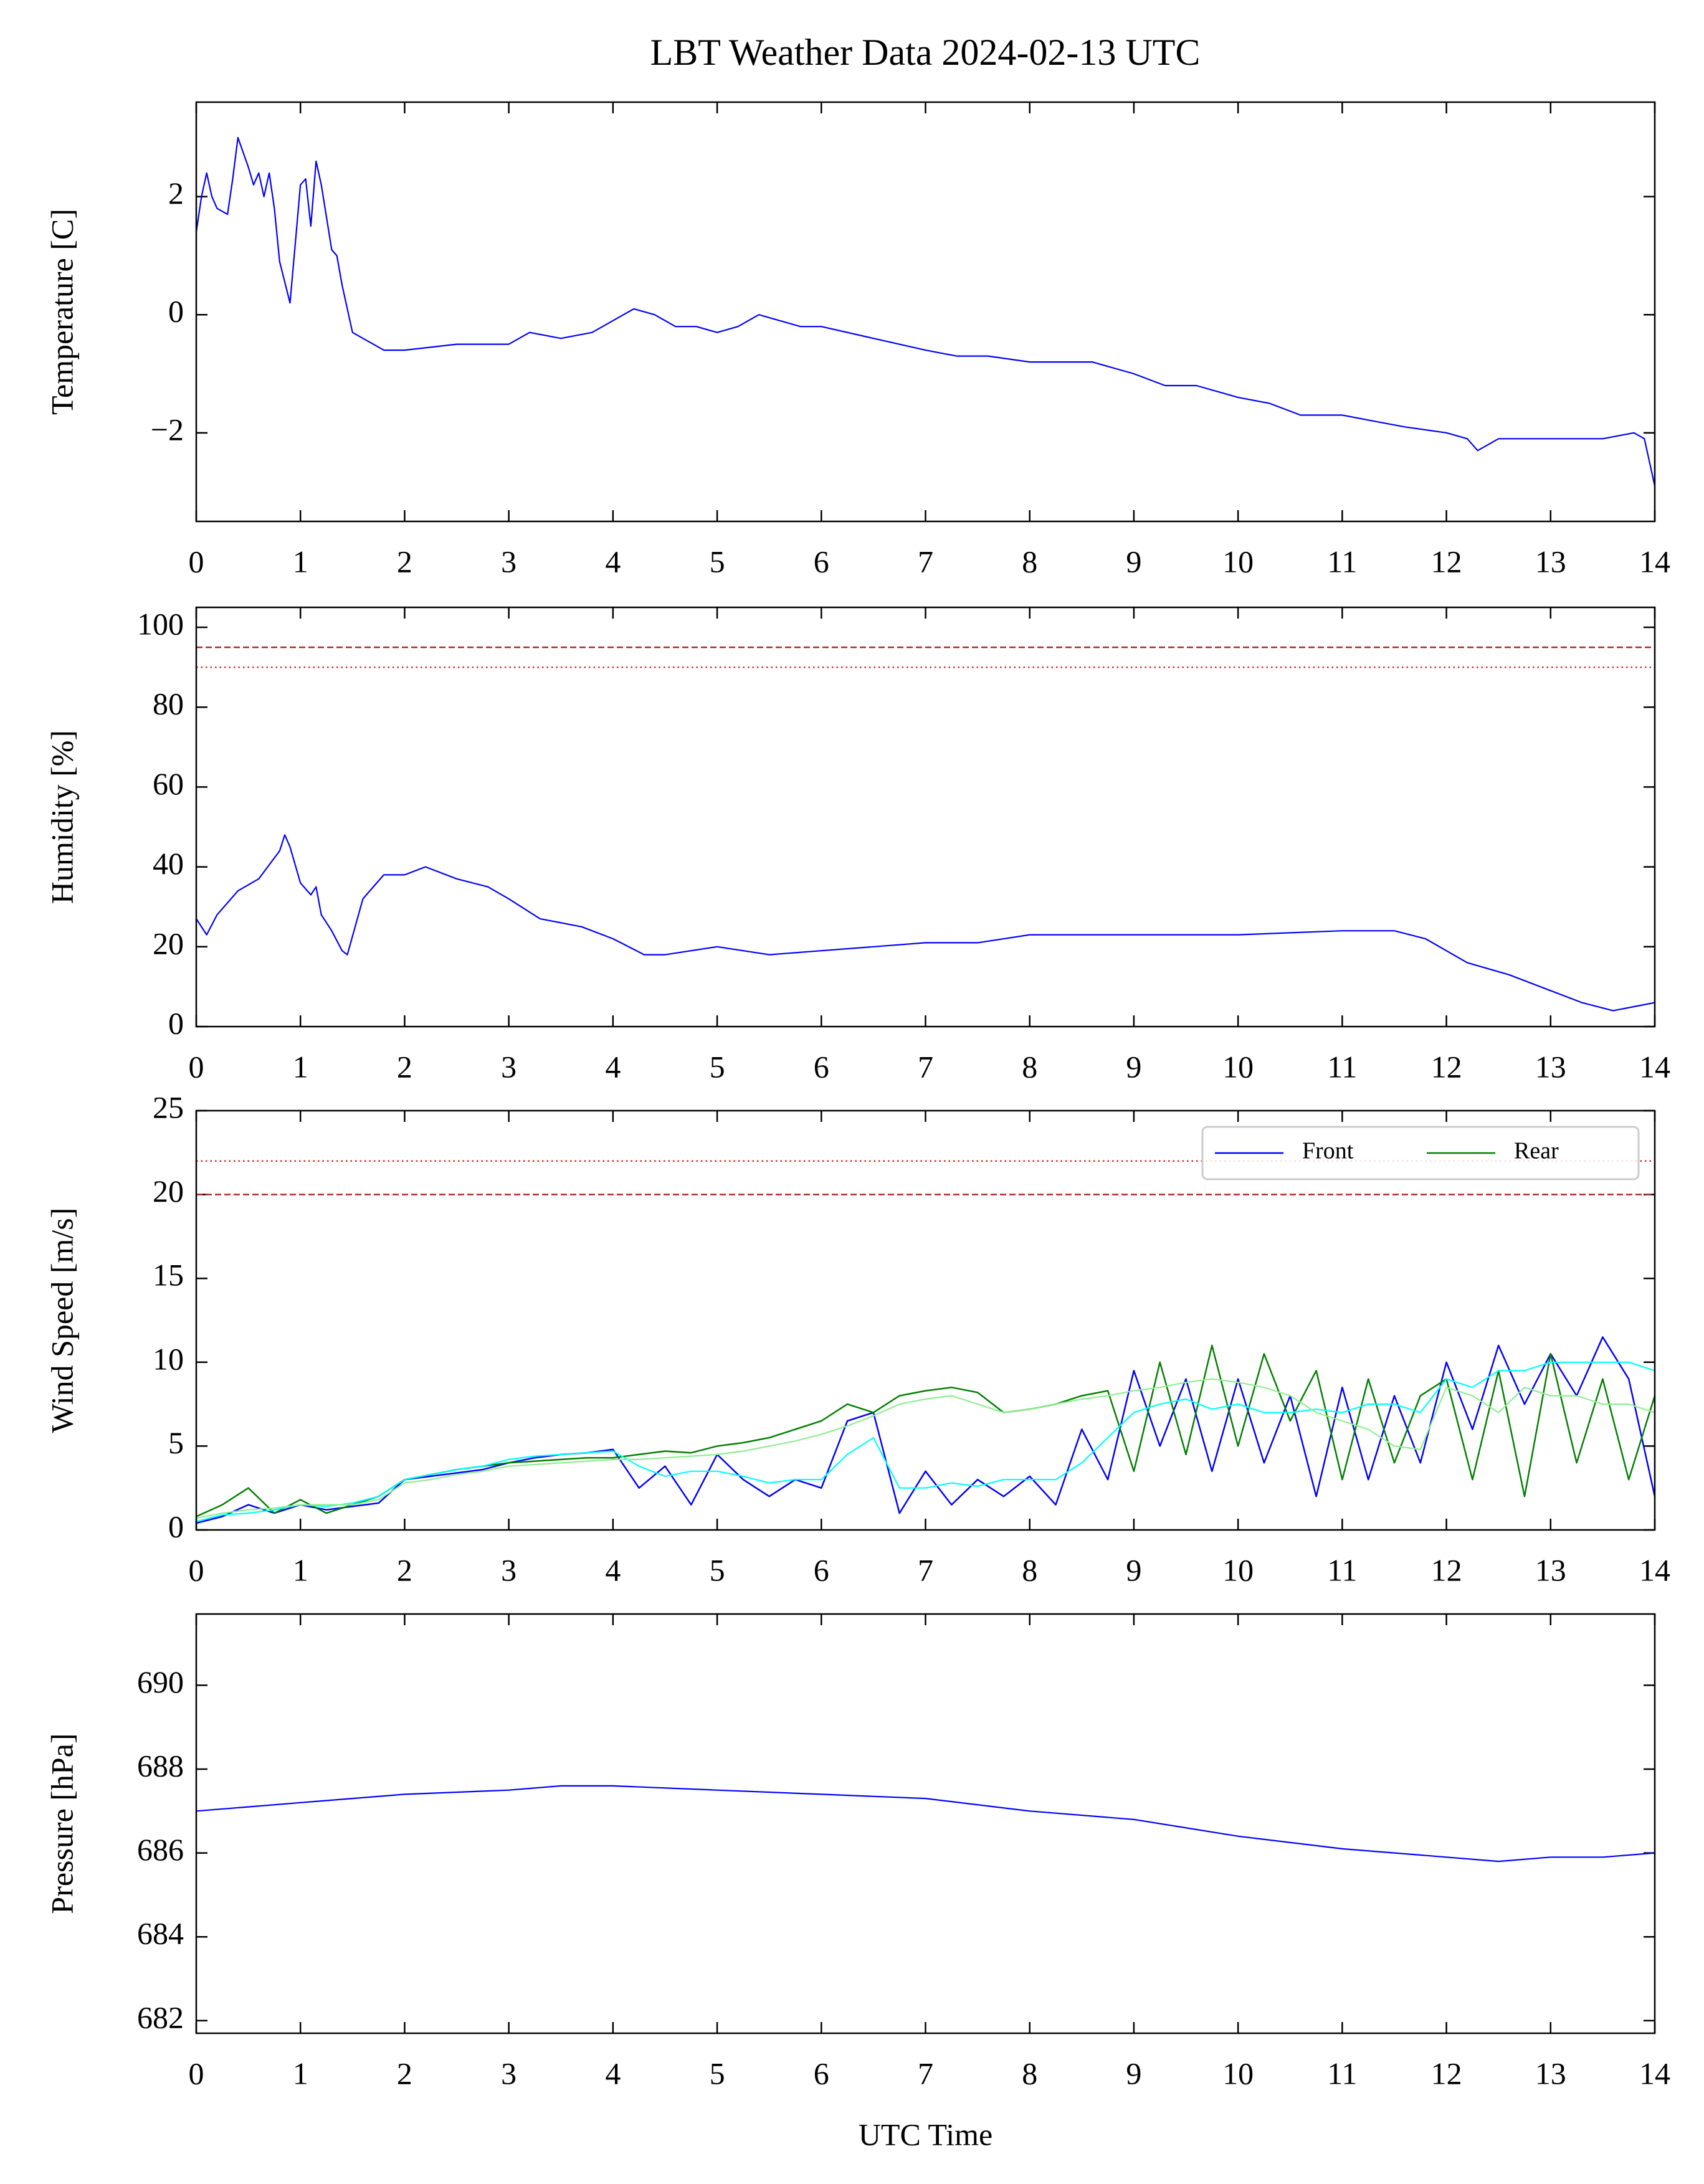 This screenshot has width=1704, height=2184. Describe the element at coordinates (168, 1358) in the screenshot. I see `y-tick-label: 10` at that location.